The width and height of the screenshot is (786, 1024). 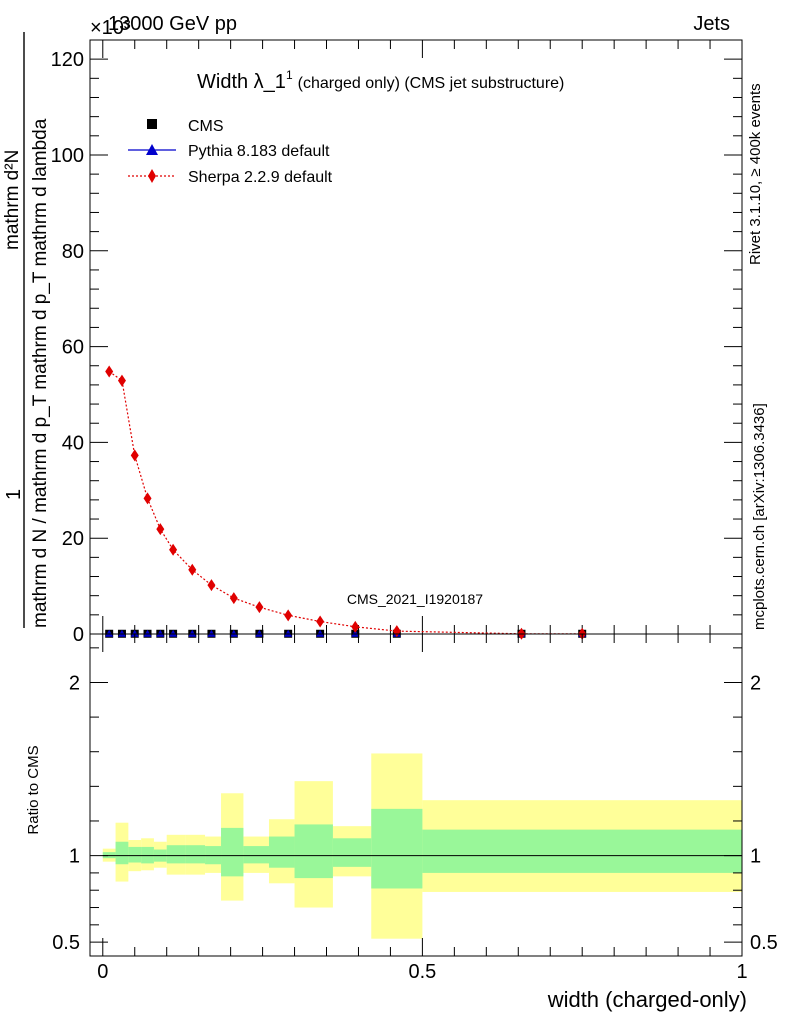 What do you see at coordinates (102, 972) in the screenshot?
I see `ratio-xtick-label: 0` at bounding box center [102, 972].